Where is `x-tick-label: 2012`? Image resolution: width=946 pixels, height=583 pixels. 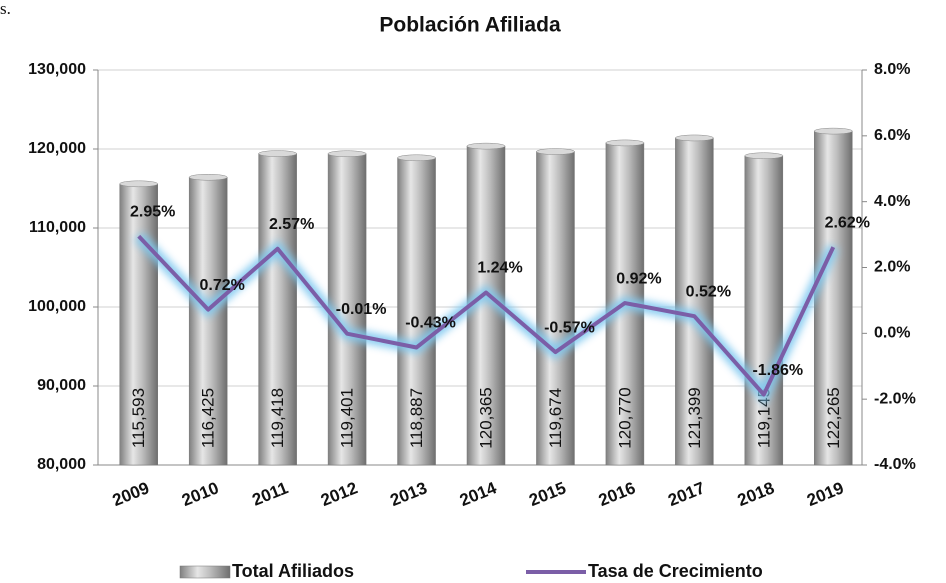
x-tick-label: 2012 is located at coordinates (339, 494).